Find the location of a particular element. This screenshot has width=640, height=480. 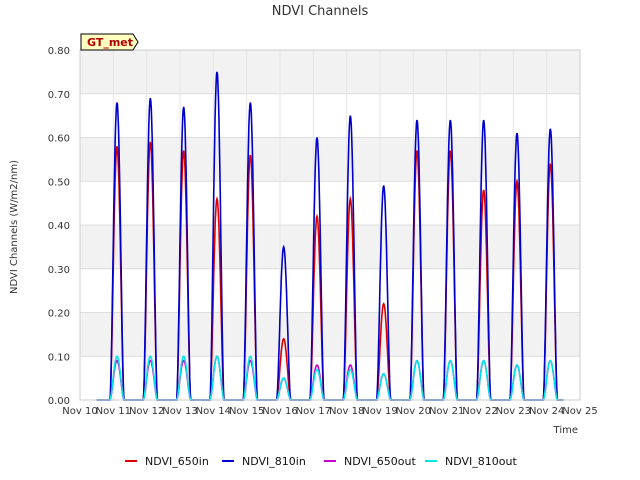

badge-label: GT_met is located at coordinates (110, 42).